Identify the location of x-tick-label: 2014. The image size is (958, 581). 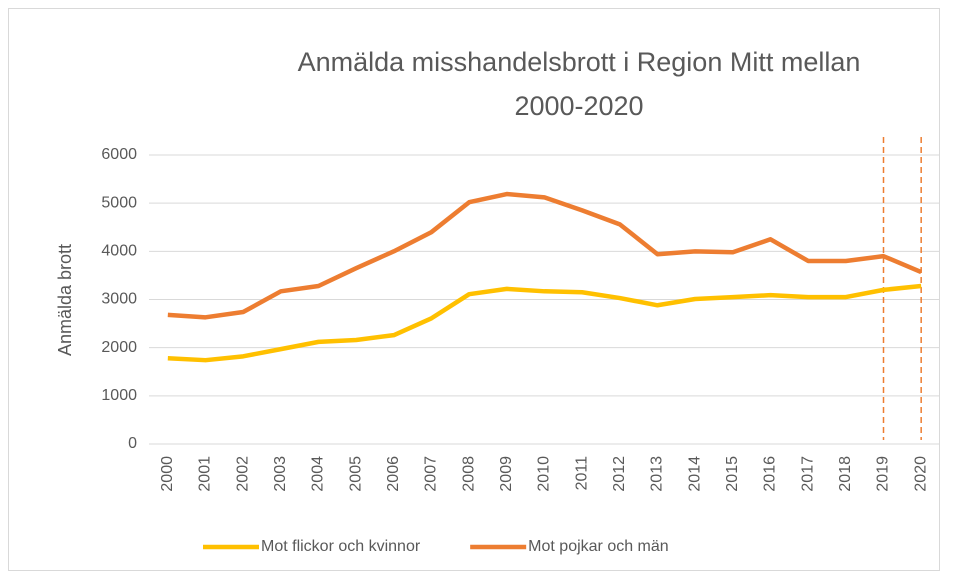
(694, 474).